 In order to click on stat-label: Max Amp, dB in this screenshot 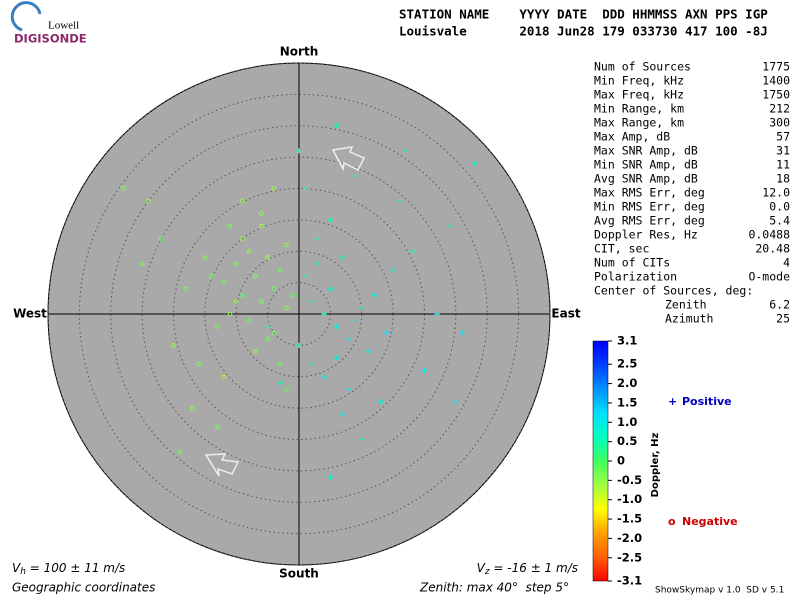, I will do `click(632, 137)`.